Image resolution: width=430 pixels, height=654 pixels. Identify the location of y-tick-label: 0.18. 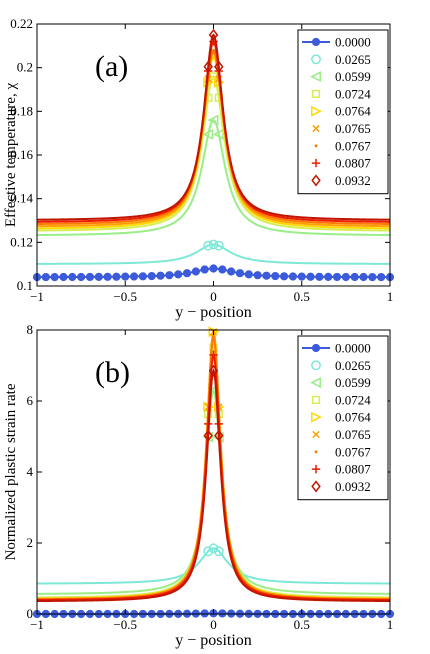
(21, 110).